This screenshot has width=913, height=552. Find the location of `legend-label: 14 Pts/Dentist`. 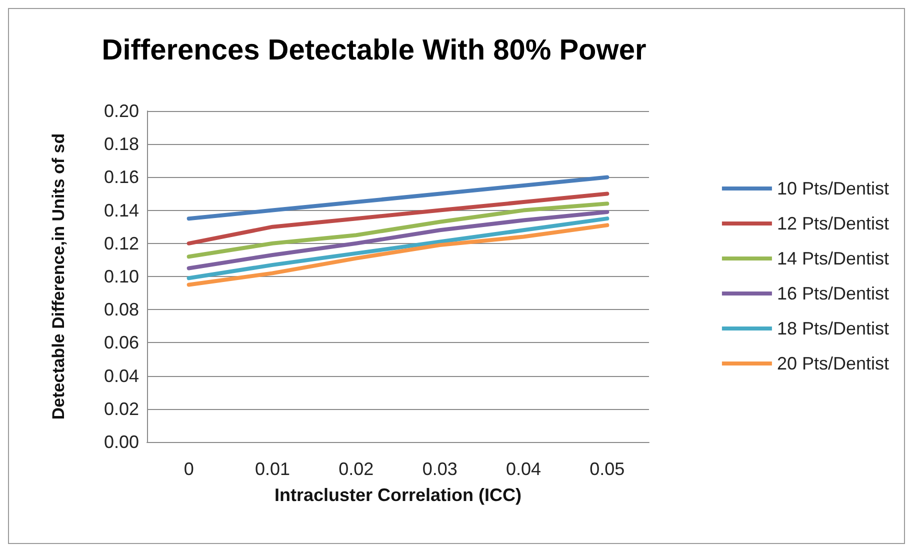

legend-label: 14 Pts/Dentist is located at coordinates (833, 258).